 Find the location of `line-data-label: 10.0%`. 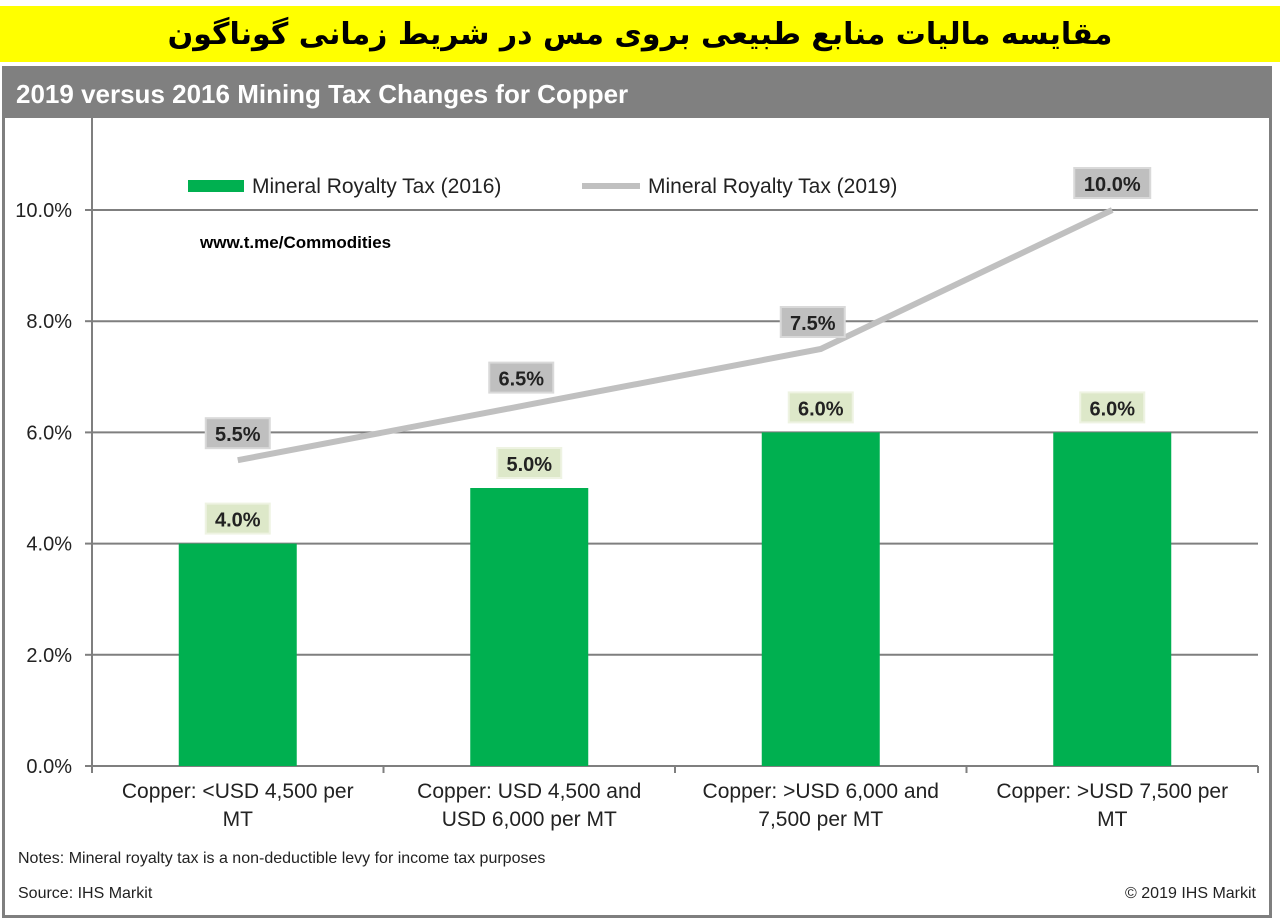

line-data-label: 10.0% is located at coordinates (1112, 185).